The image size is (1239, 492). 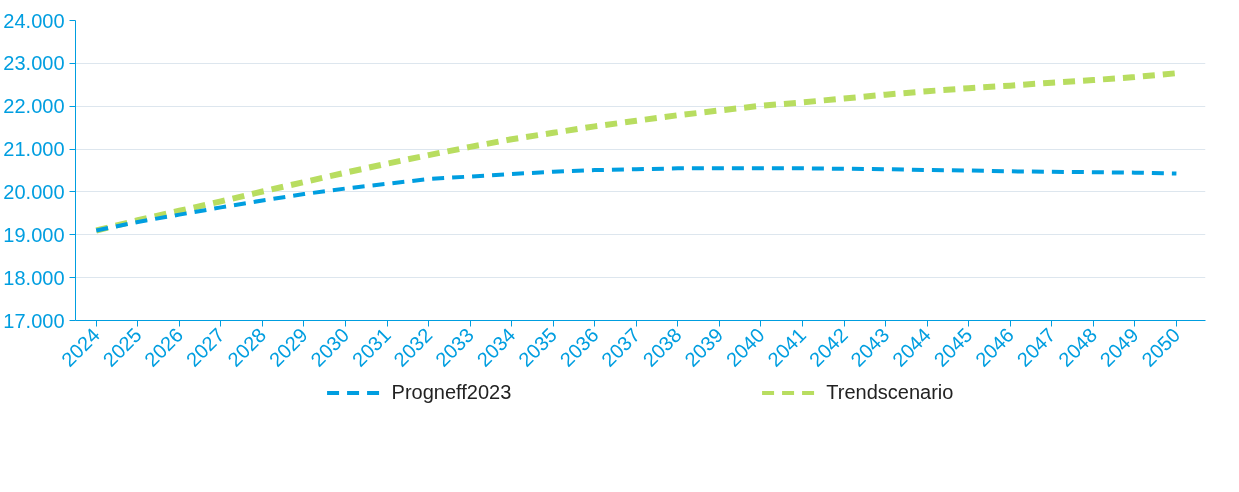 I want to click on y-tick-label: 19.000, so click(x=34, y=234).